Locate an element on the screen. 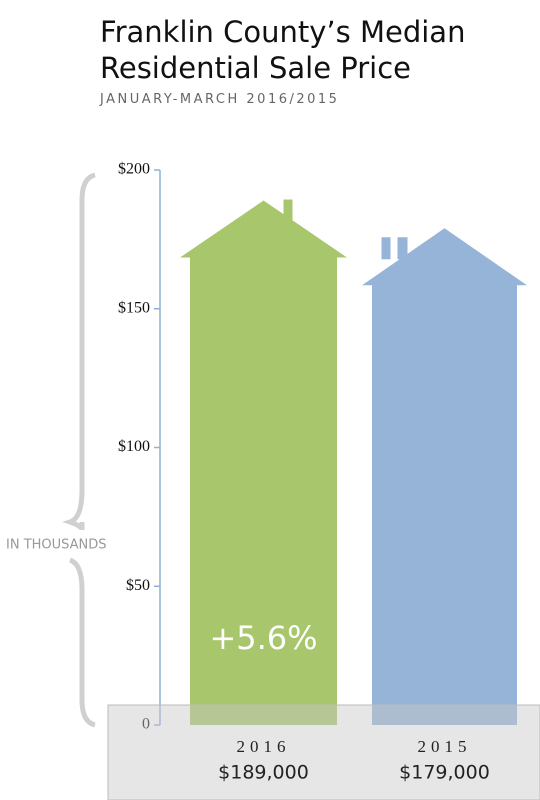  y-tick-label: 0 is located at coordinates (146, 724).